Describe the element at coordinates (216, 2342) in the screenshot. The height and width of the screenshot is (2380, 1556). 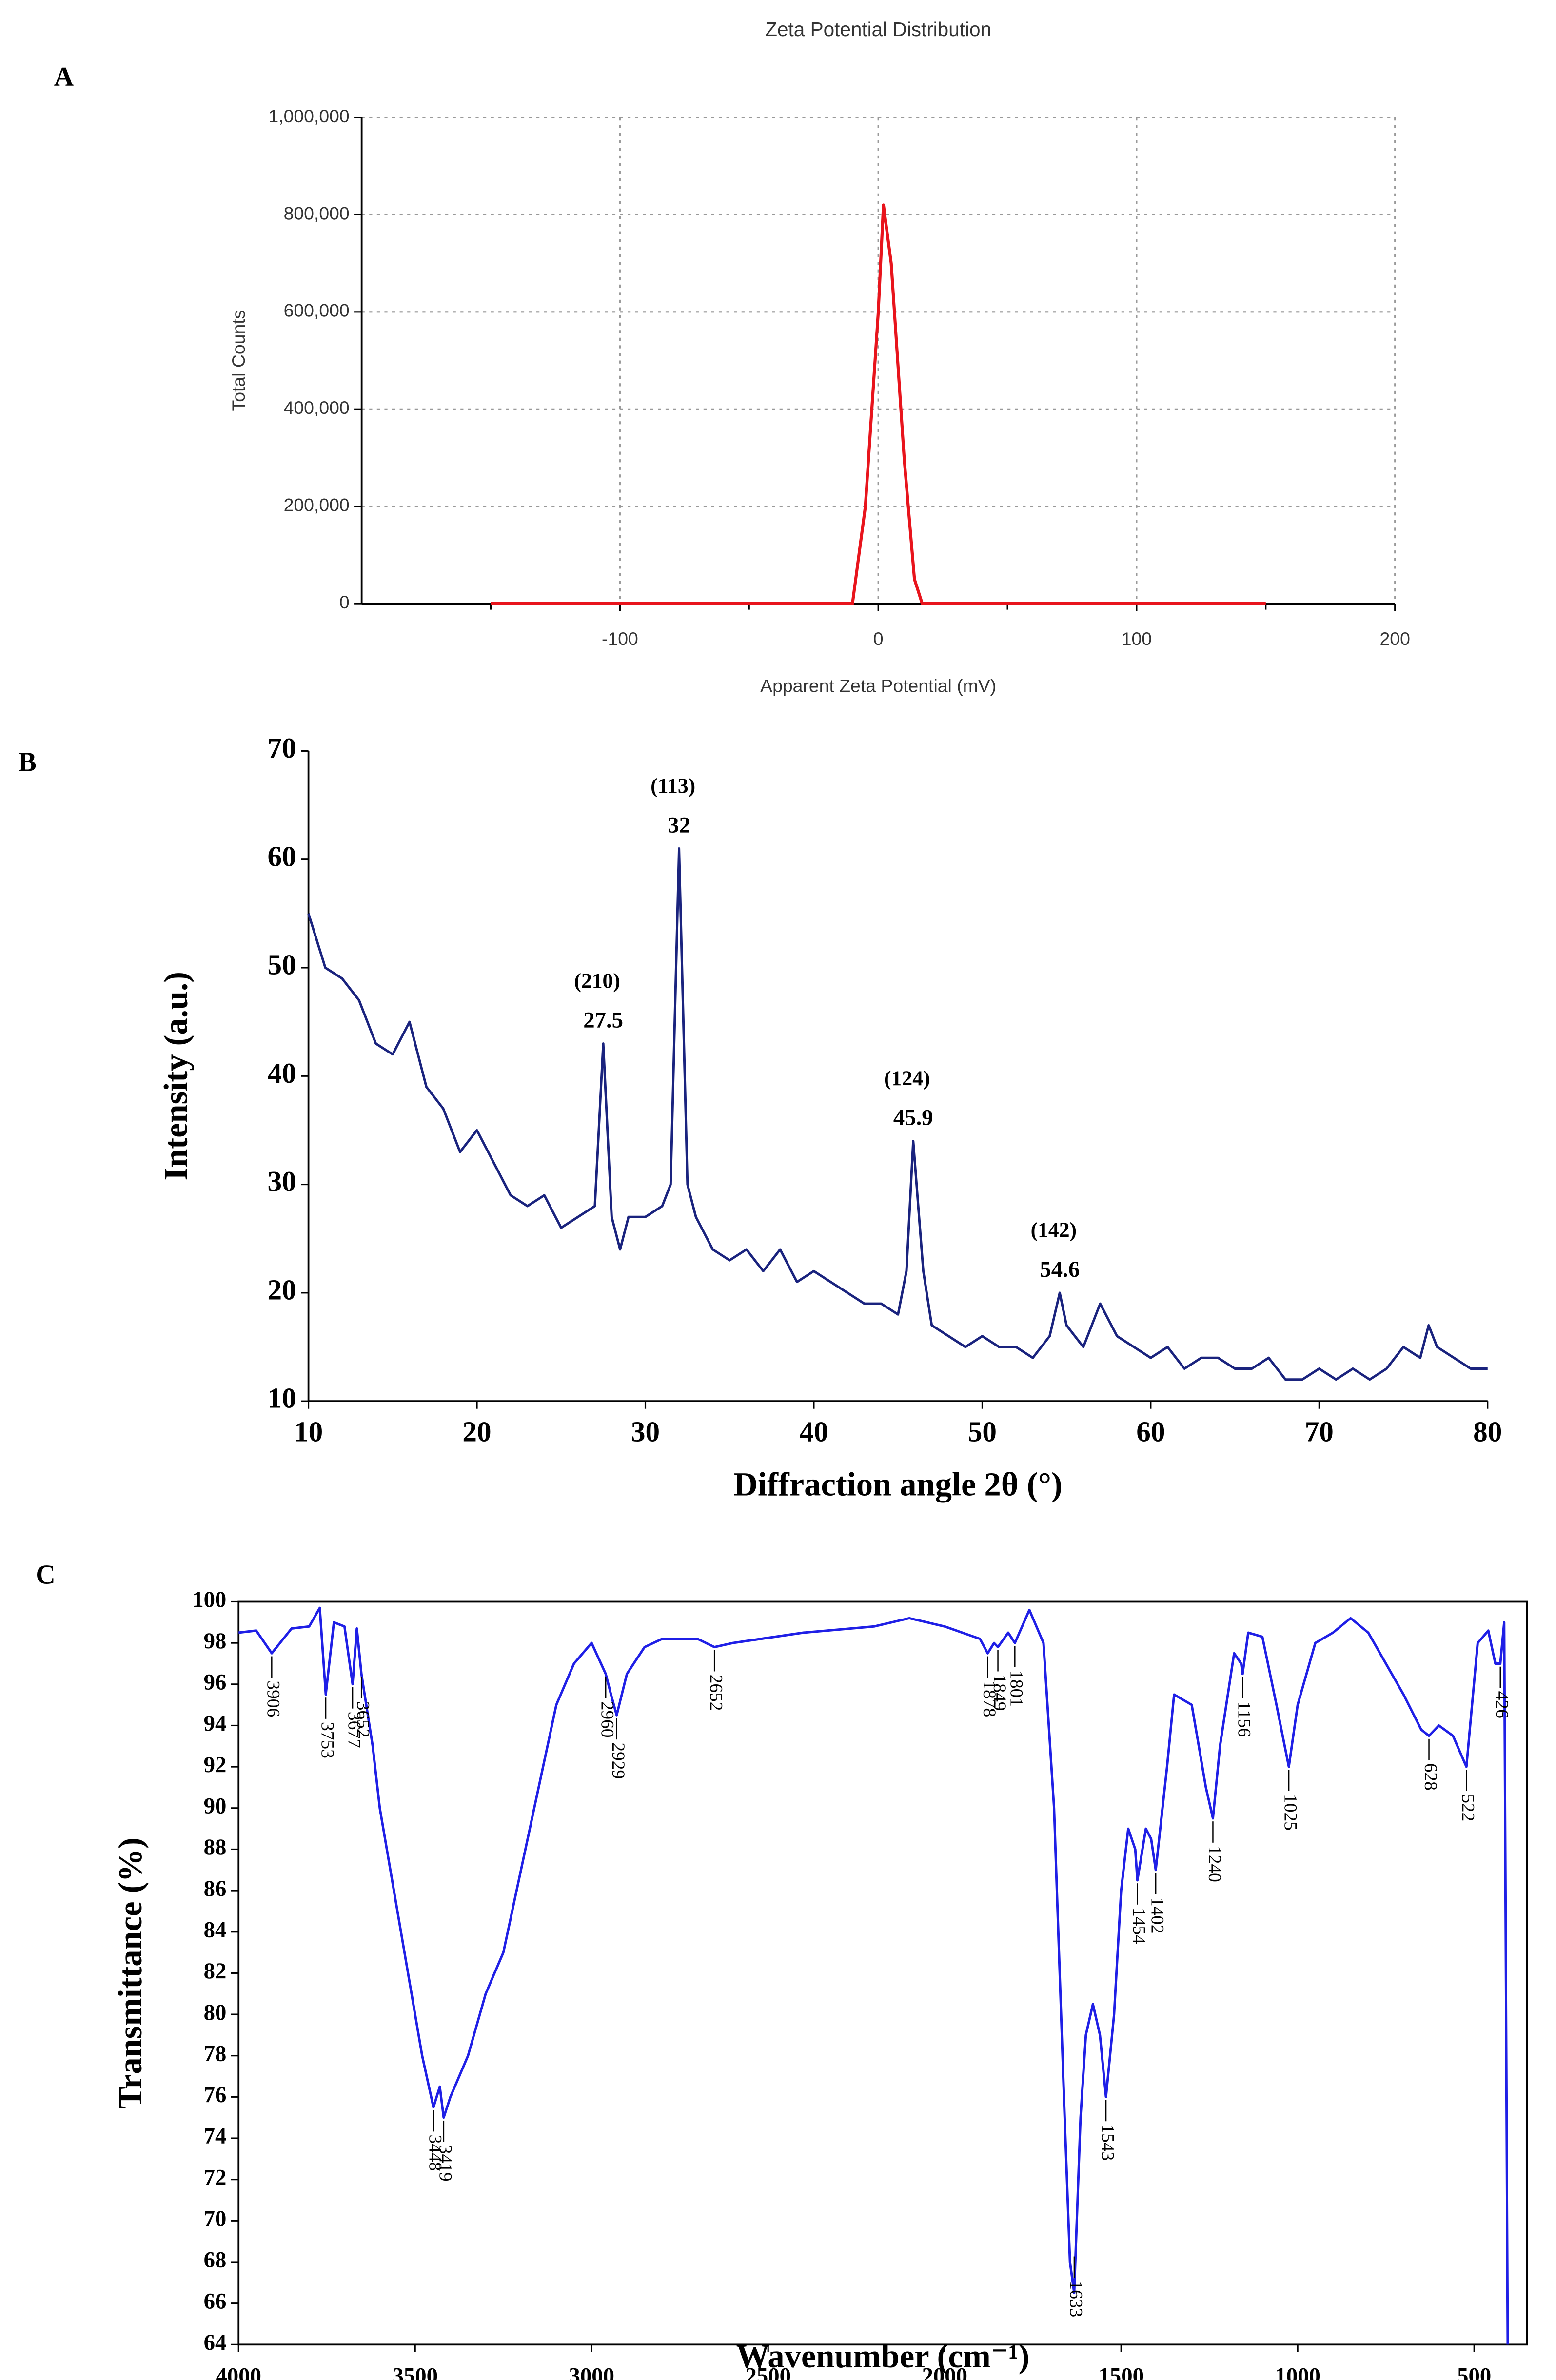
I see `y-tick-label: 64` at that location.